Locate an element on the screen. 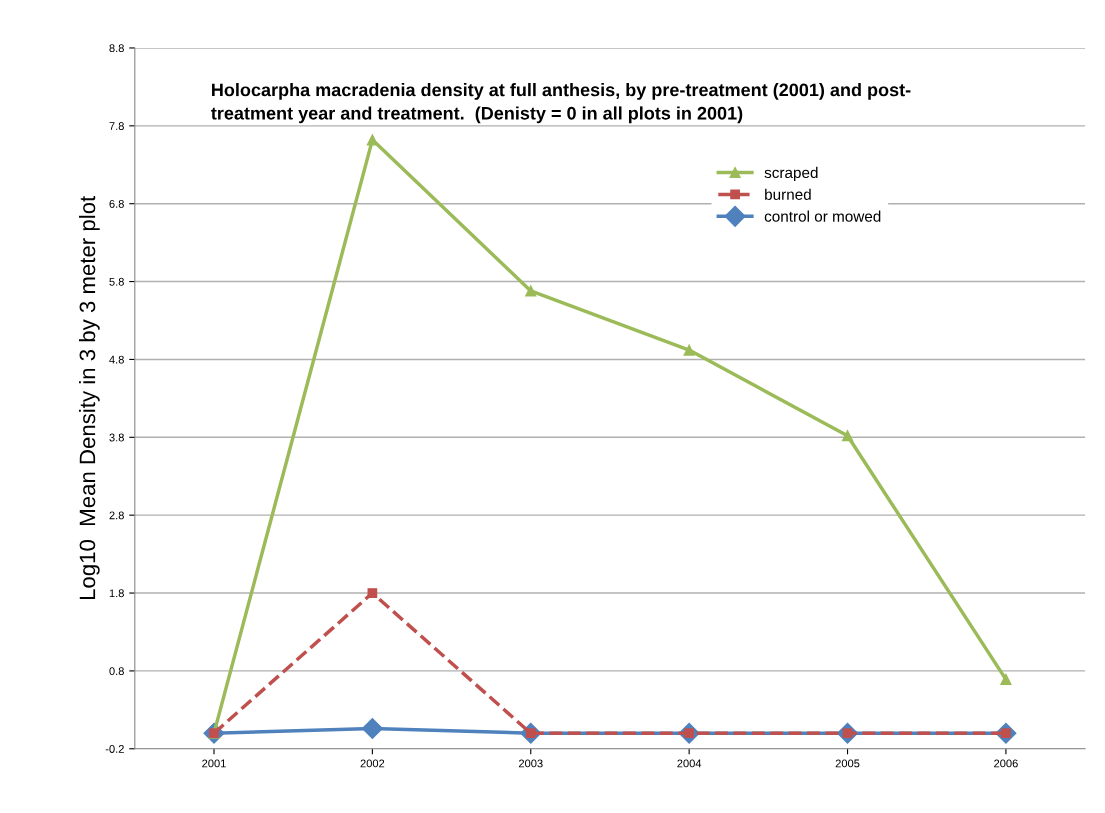  x-tick-label: 2006 is located at coordinates (1006, 763).